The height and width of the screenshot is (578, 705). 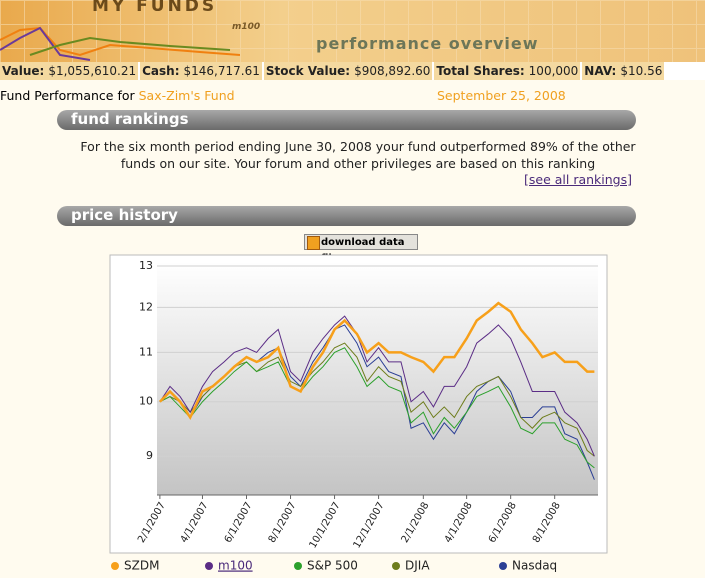 What do you see at coordinates (221, 71) in the screenshot?
I see `stat-value: $146,717.61` at bounding box center [221, 71].